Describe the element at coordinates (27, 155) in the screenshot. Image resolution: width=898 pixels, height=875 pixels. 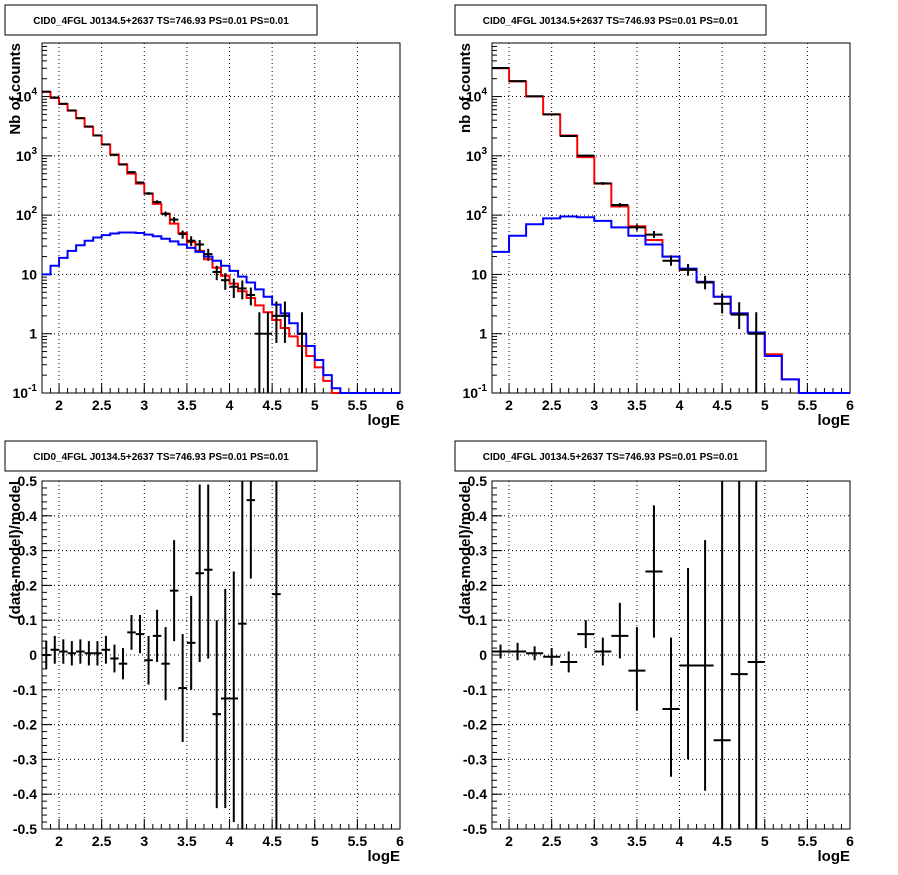
I see `y-tick-label: 103` at that location.